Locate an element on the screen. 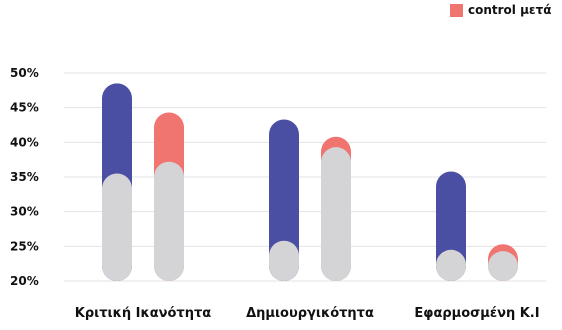 The width and height of the screenshot is (562, 330). y-tick-label: 40% is located at coordinates (24, 142).